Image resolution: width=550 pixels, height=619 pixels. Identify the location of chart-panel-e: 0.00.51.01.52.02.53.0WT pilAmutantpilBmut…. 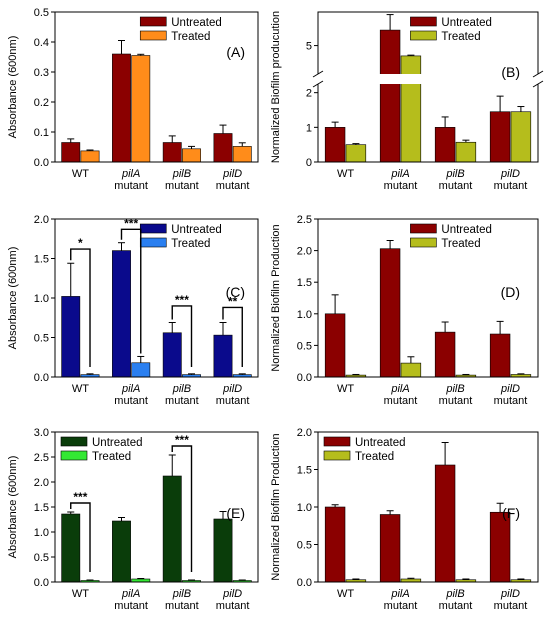
(133, 519).